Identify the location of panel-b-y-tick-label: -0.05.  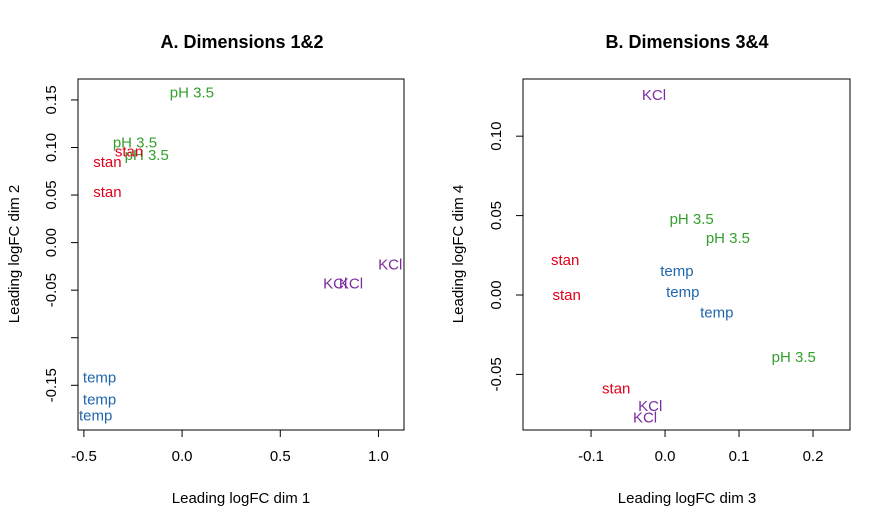
(496, 374).